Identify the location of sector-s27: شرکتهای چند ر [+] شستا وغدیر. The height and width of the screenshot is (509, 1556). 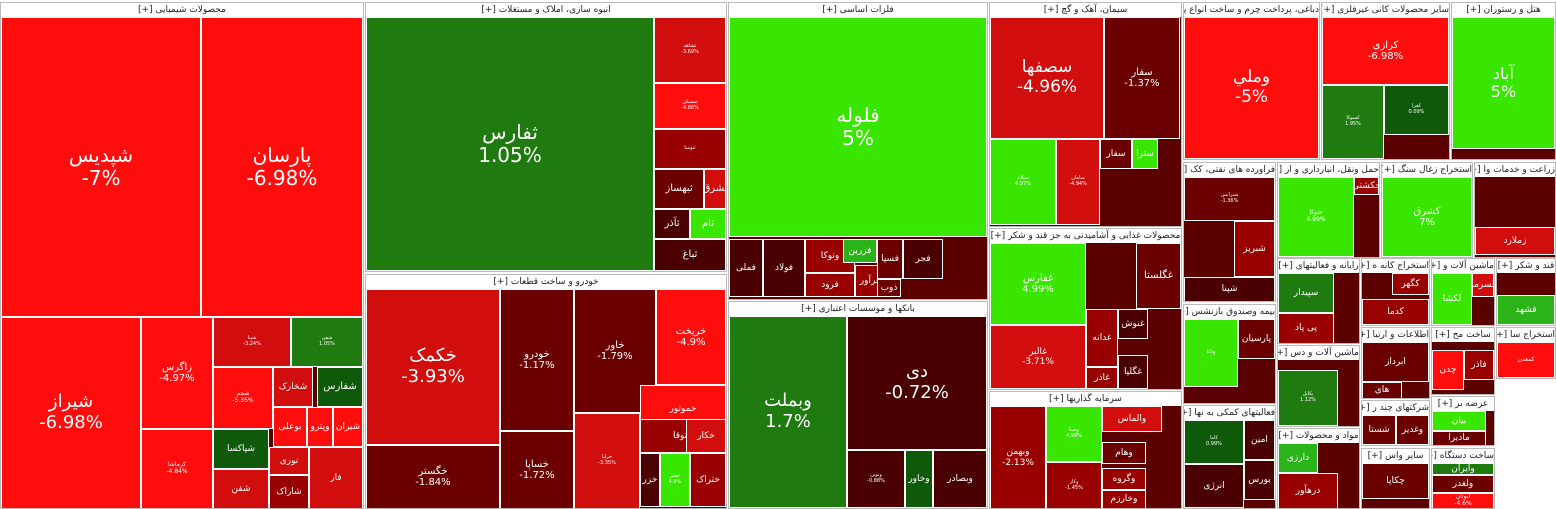
(1395, 423).